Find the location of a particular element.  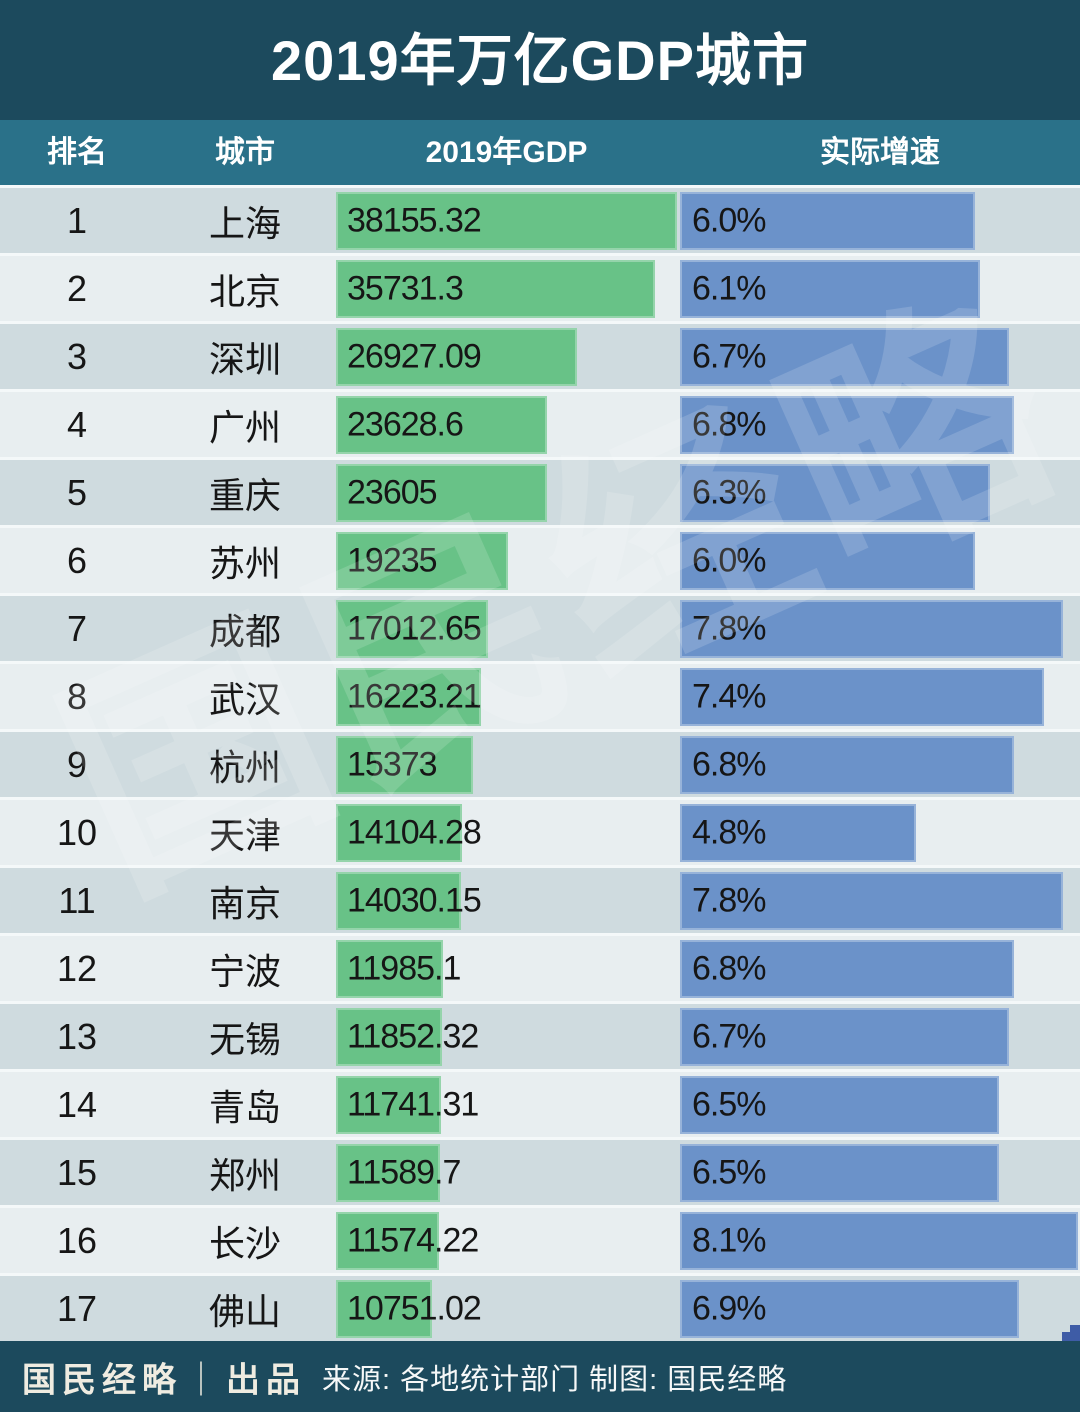

header-gdp: 2019年GDP is located at coordinates (506, 152).